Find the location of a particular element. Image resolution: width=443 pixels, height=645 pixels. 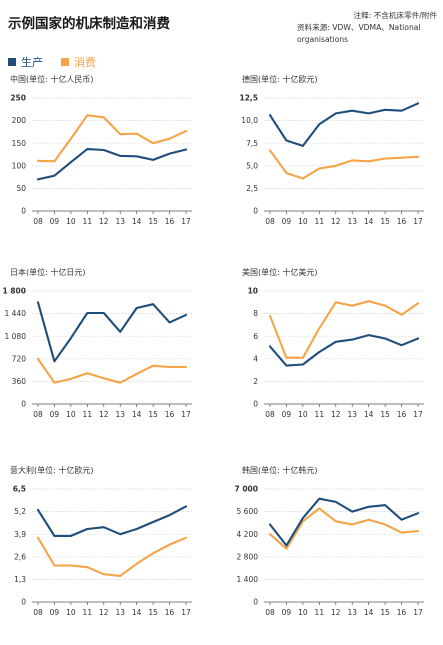

x-tick-label: 10 is located at coordinates (303, 612).